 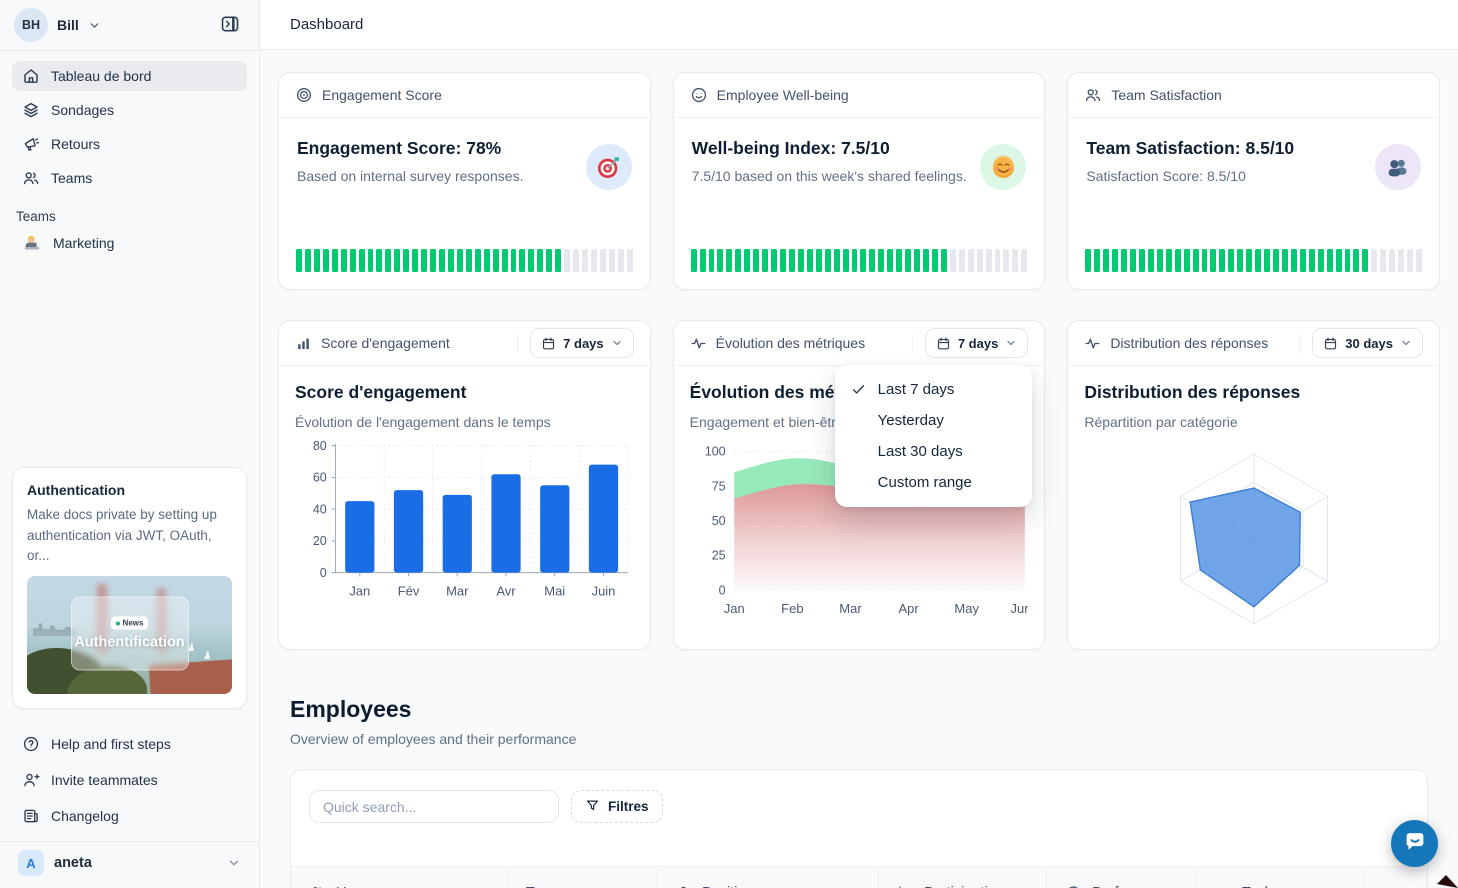 I want to click on svg-text: Mar, so click(x=457, y=591).